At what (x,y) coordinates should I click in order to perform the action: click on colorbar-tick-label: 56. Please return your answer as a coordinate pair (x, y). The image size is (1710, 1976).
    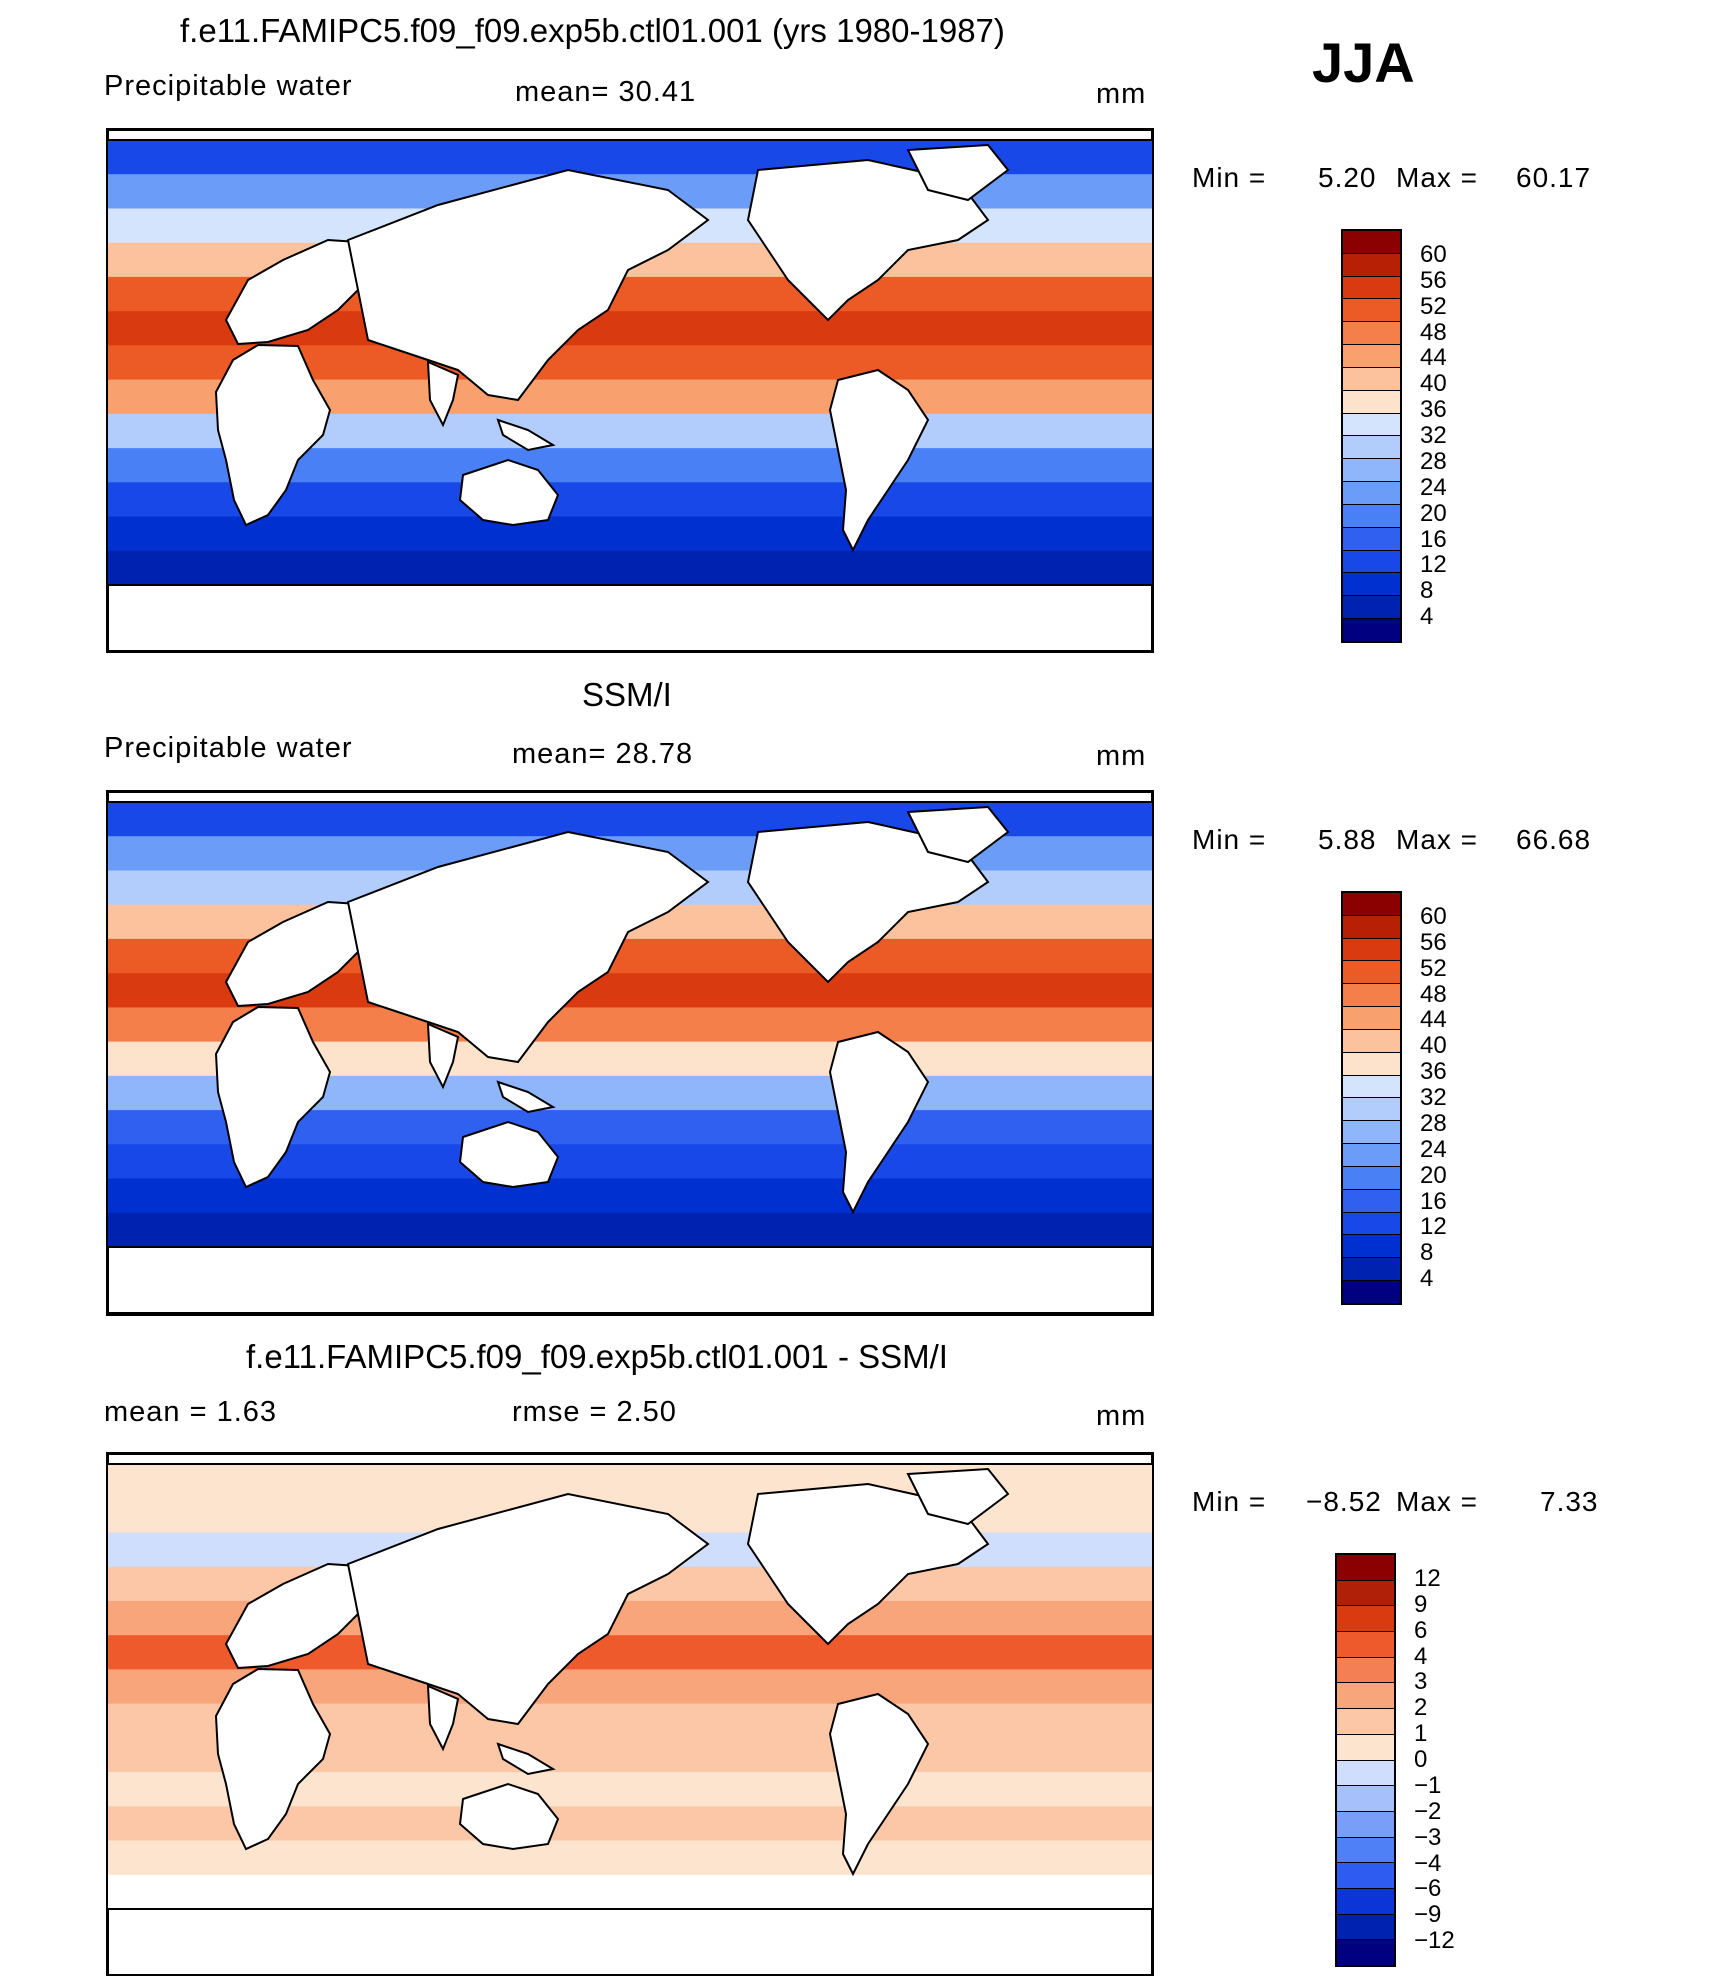
    Looking at the image, I should click on (1433, 942).